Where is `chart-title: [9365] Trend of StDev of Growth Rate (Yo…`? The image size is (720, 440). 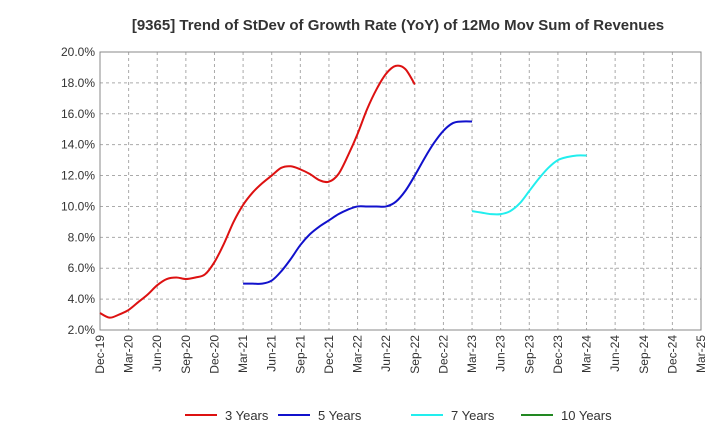
chart-title: [9365] Trend of StDev of Growth Rate (Yo… is located at coordinates (398, 25).